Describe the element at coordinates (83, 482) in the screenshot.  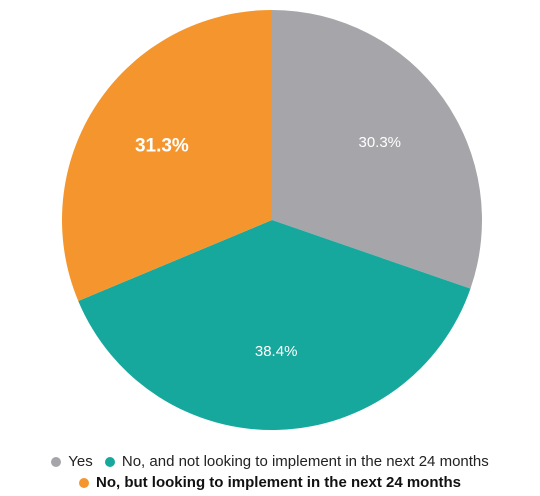
I see `legend-marker-no-looking` at that location.